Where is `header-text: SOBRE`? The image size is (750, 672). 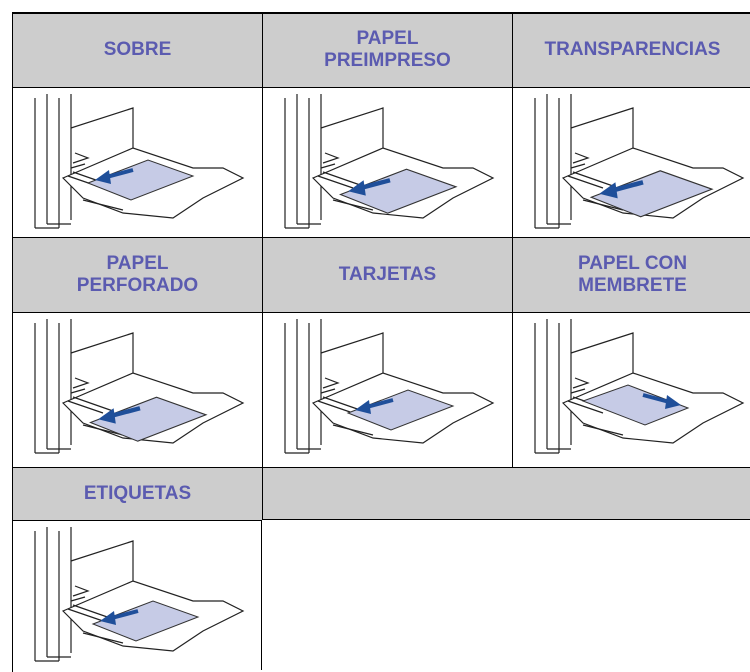 header-text: SOBRE is located at coordinates (137, 49).